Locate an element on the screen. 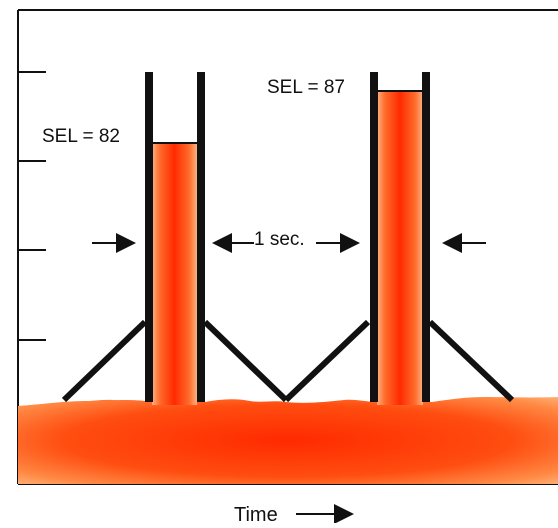  event-1-fill is located at coordinates (174, 274).